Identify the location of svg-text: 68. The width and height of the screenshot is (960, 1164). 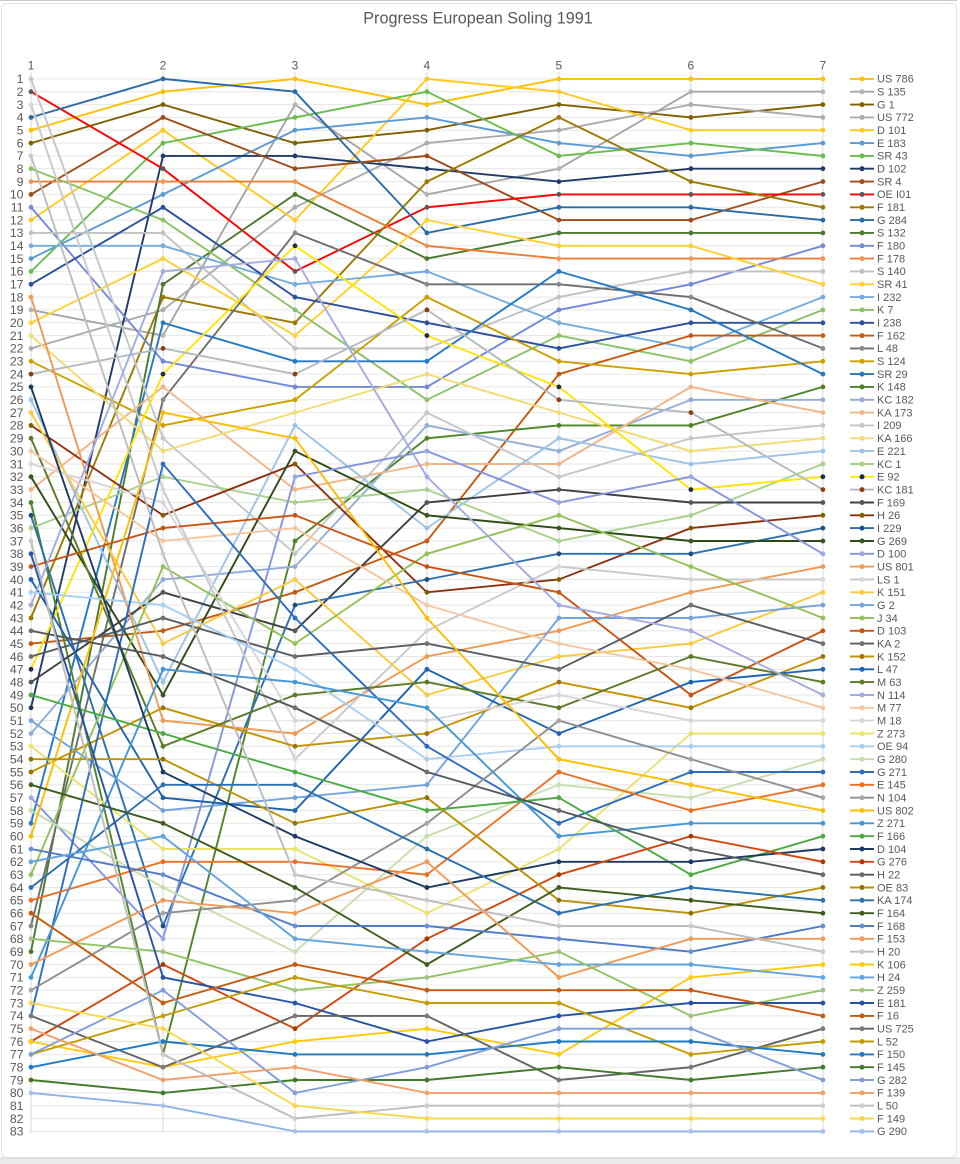
(17, 939).